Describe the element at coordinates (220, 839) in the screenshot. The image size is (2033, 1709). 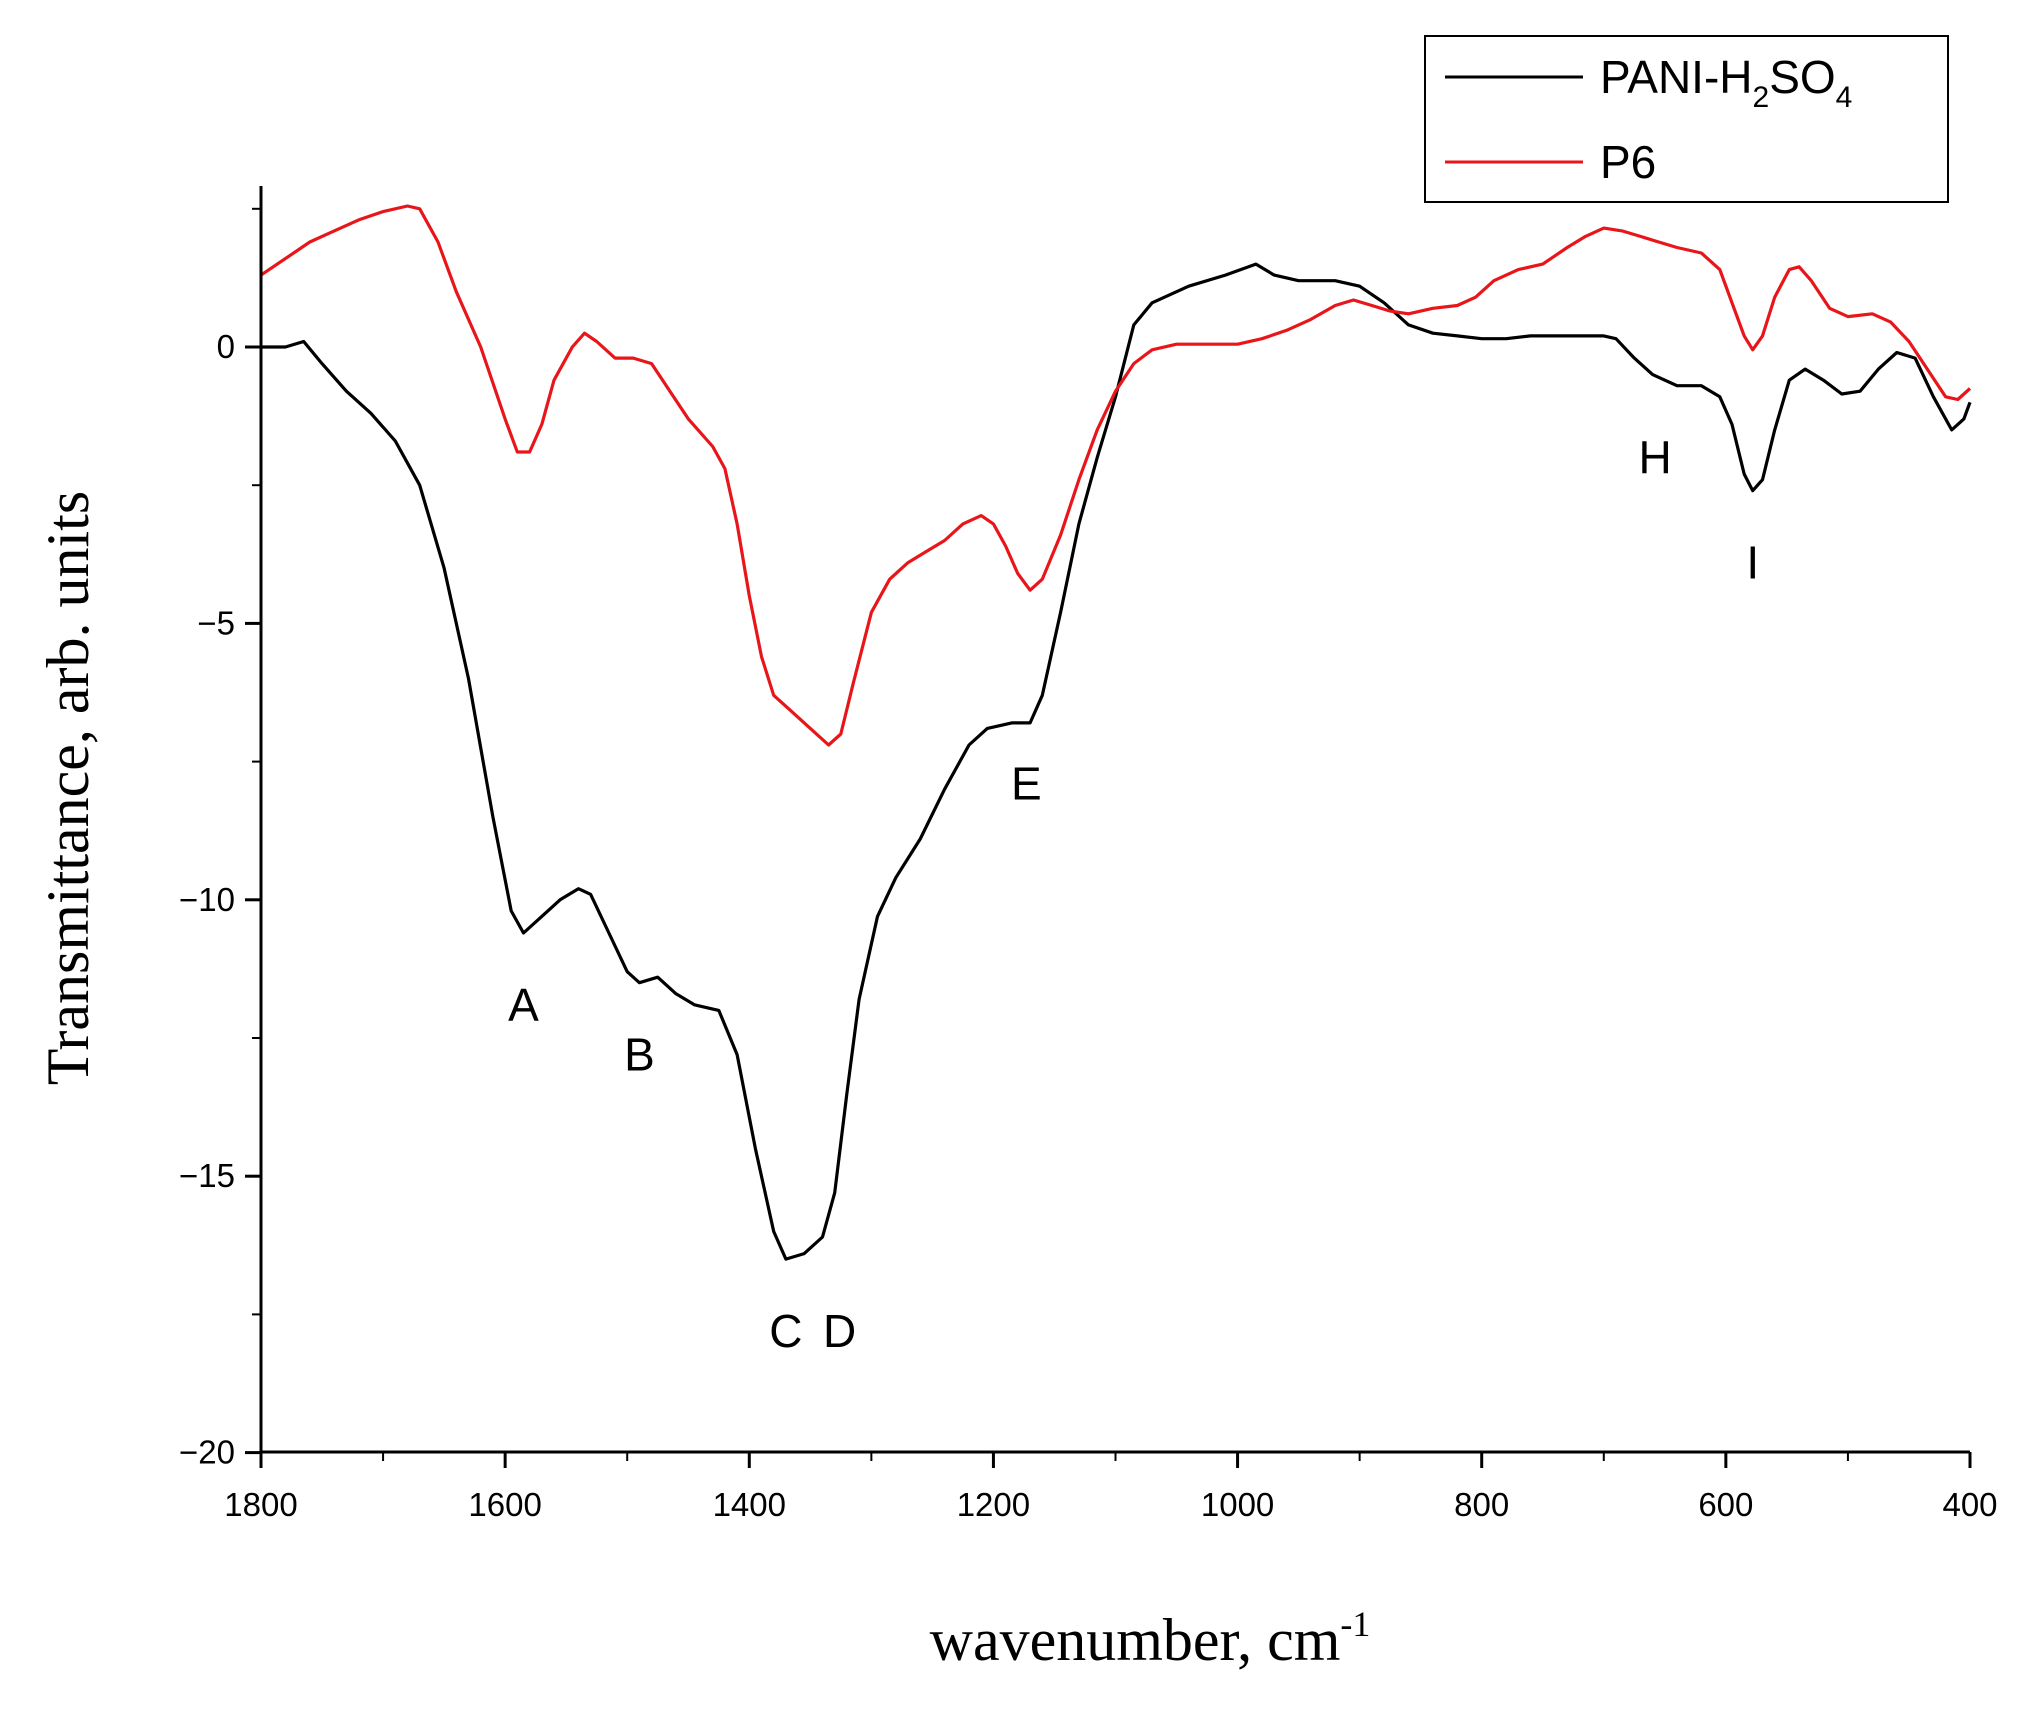
I see `y-ticks: 0 −5 −10 −15 −20` at that location.